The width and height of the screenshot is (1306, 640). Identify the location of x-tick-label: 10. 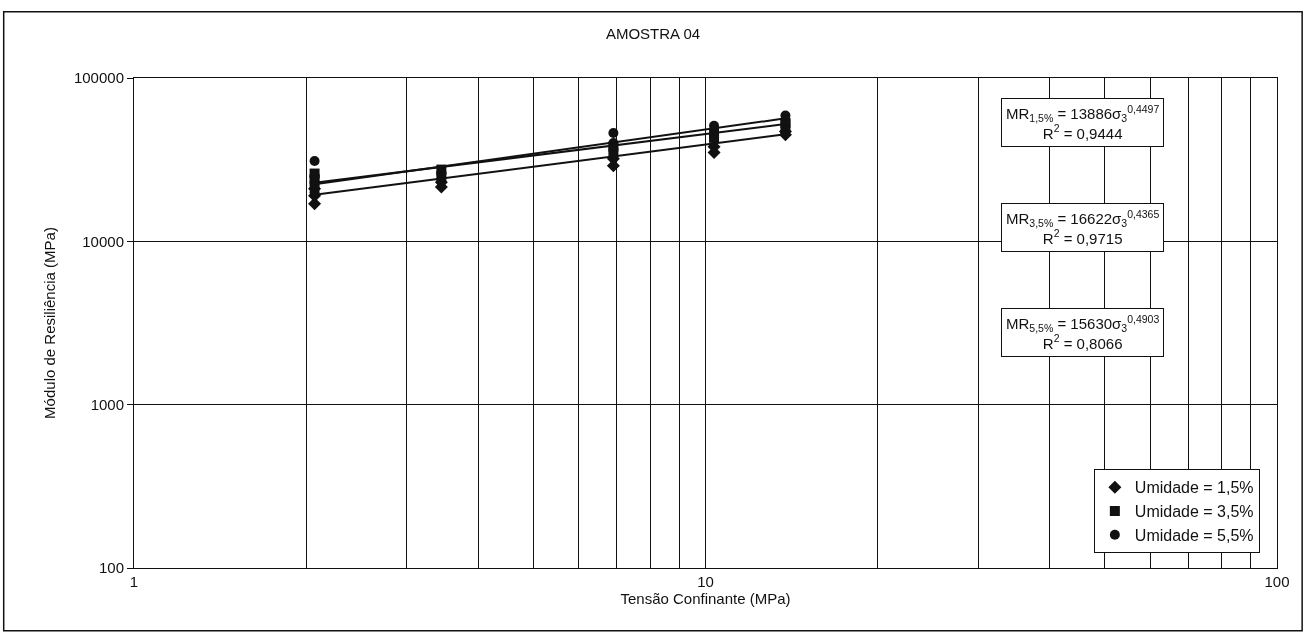
(705, 581).